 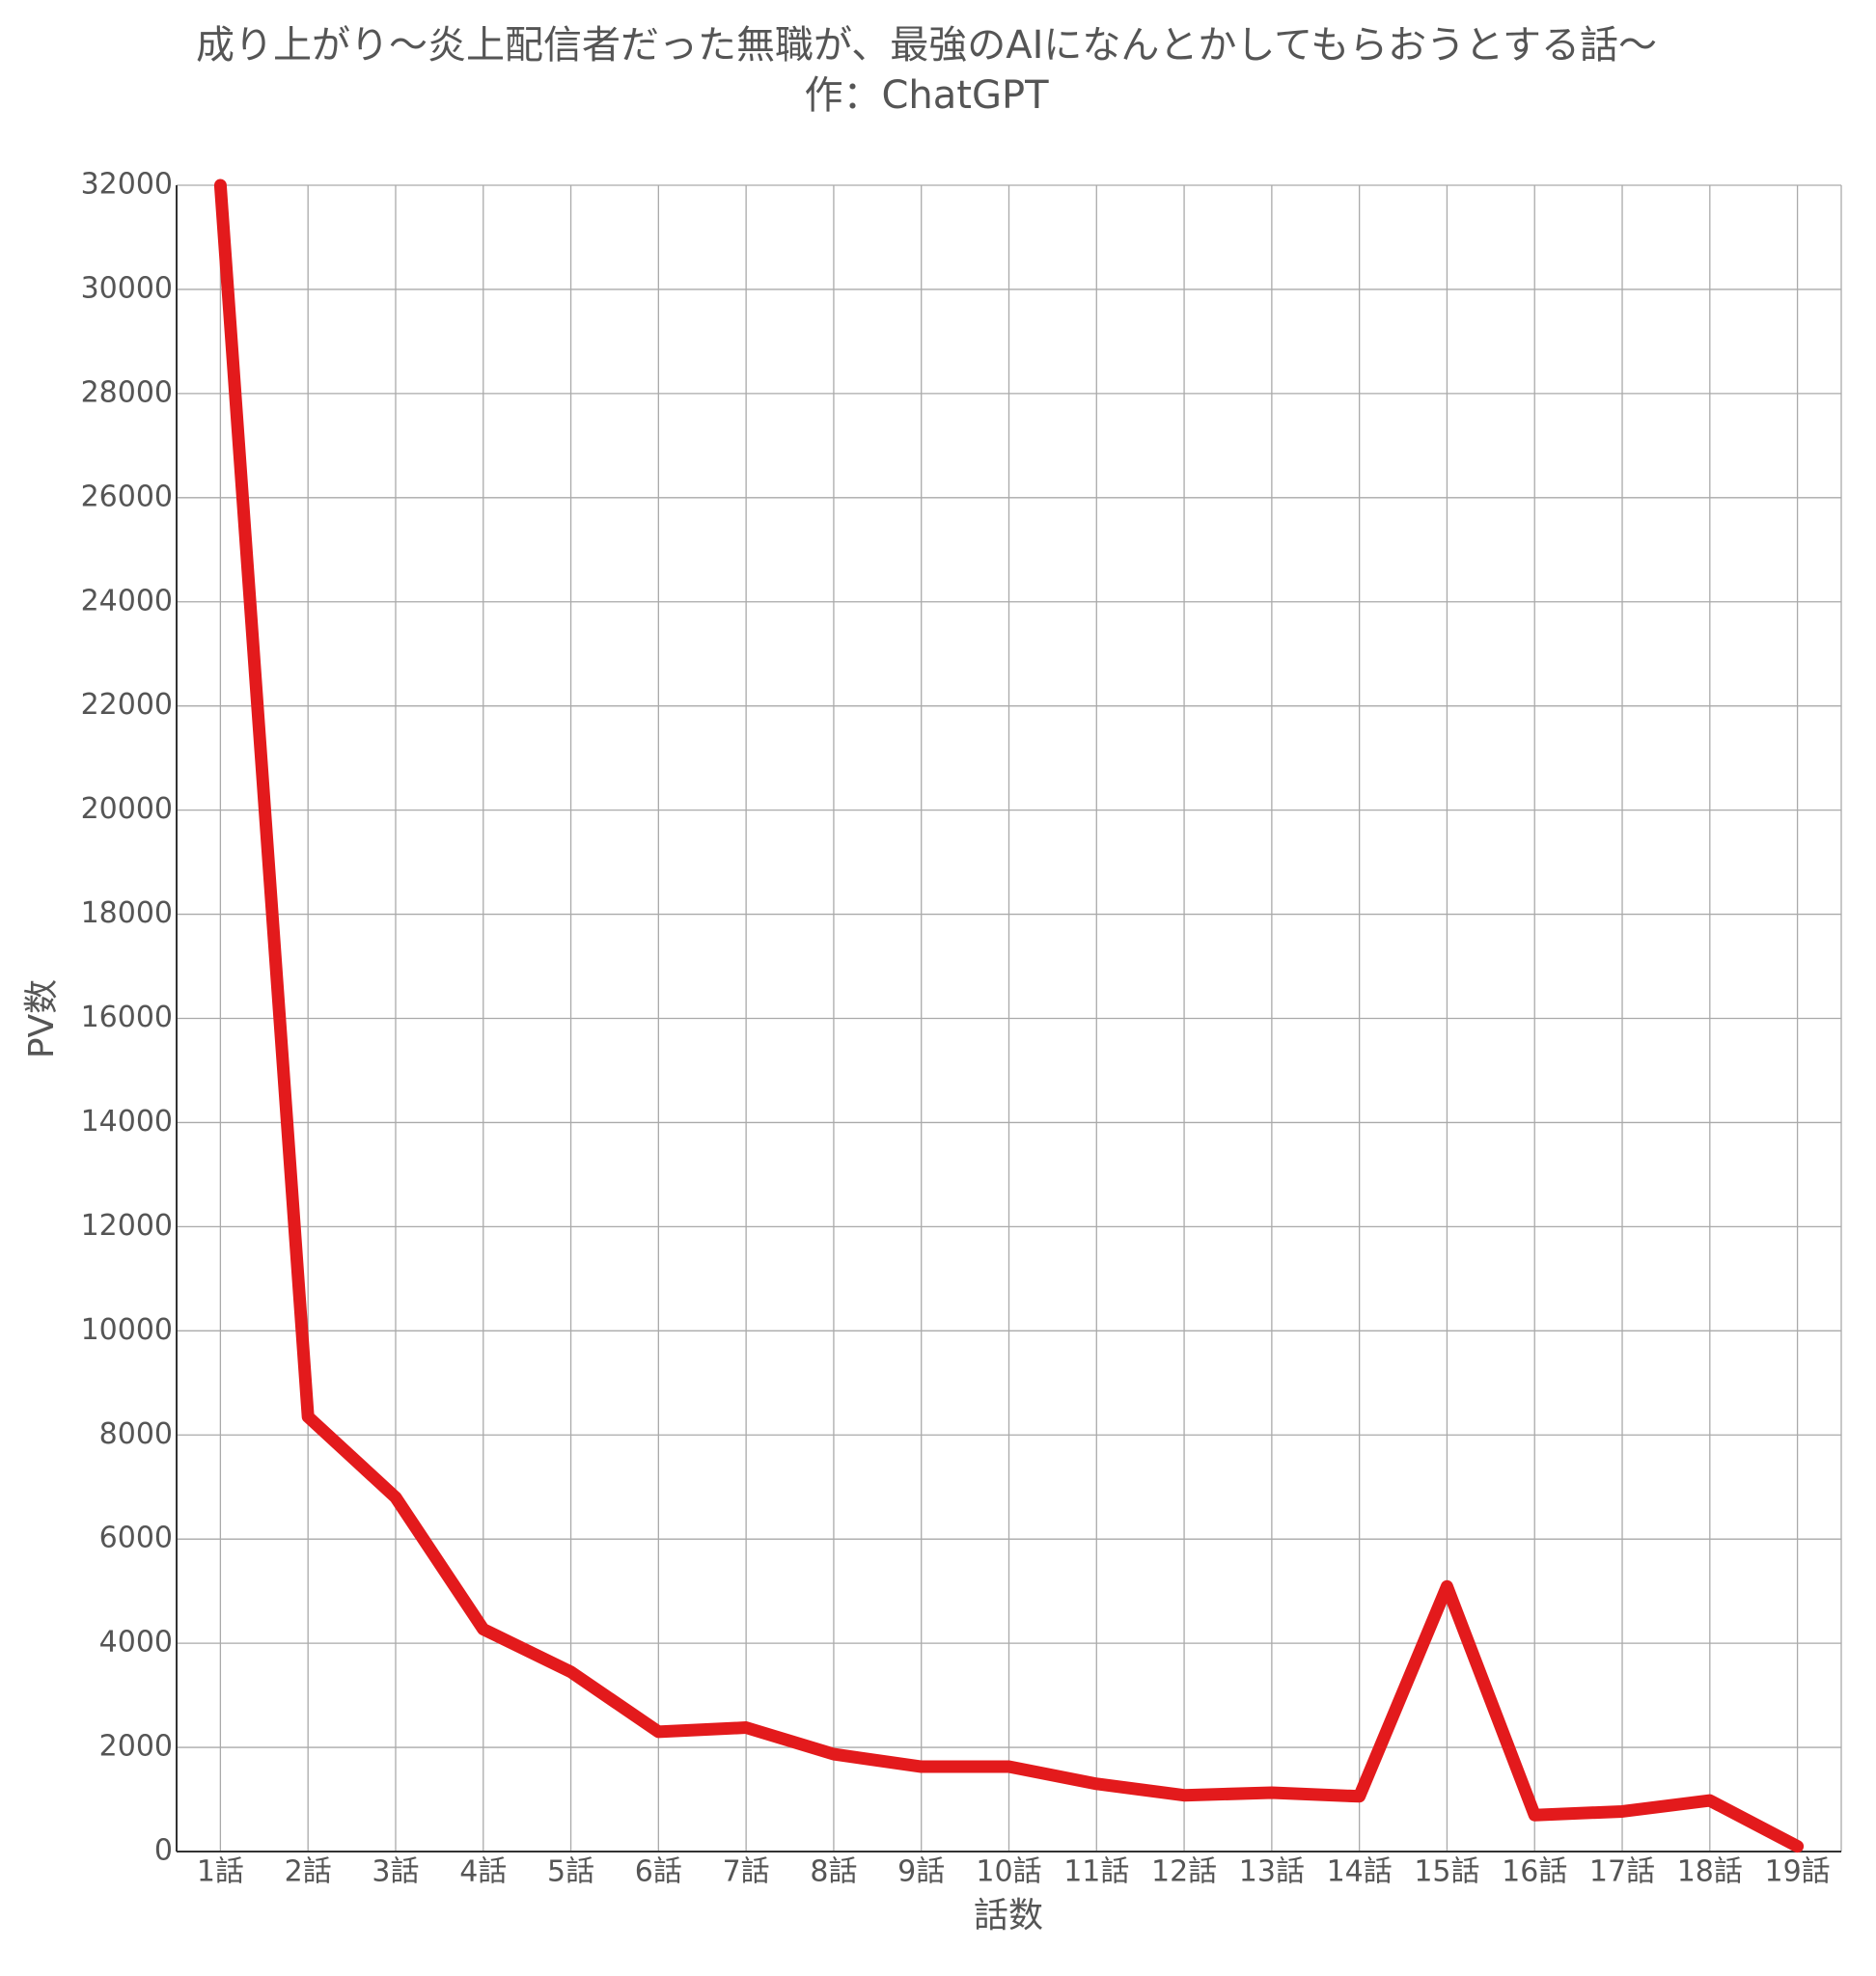 What do you see at coordinates (136, 1643) in the screenshot?
I see `y-tick-label: 4000` at bounding box center [136, 1643].